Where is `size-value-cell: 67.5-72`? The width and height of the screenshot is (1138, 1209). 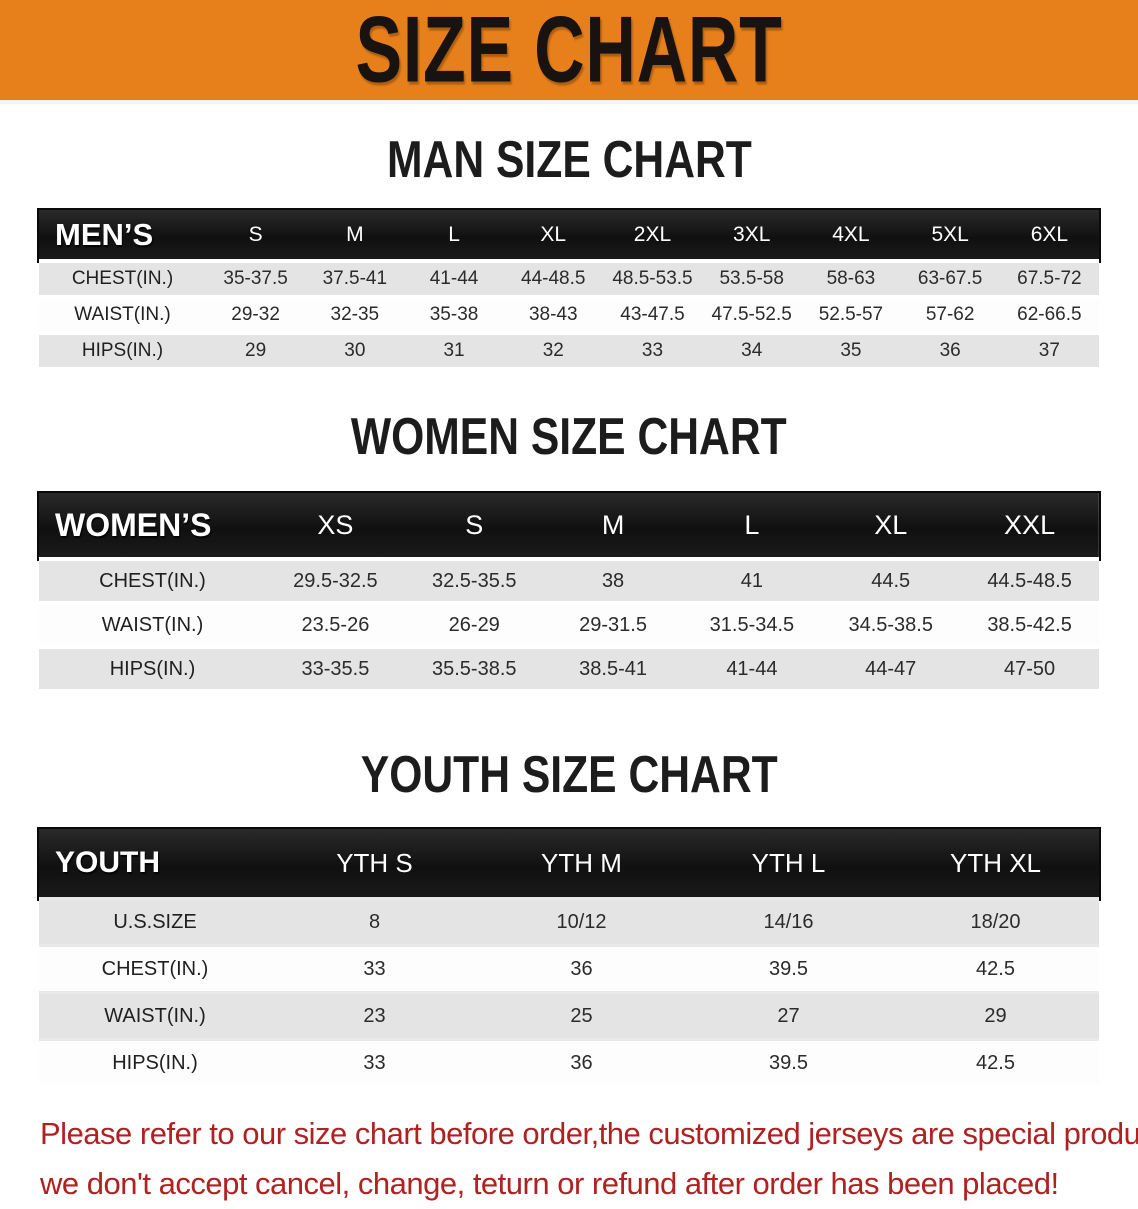 size-value-cell: 67.5-72 is located at coordinates (1049, 278).